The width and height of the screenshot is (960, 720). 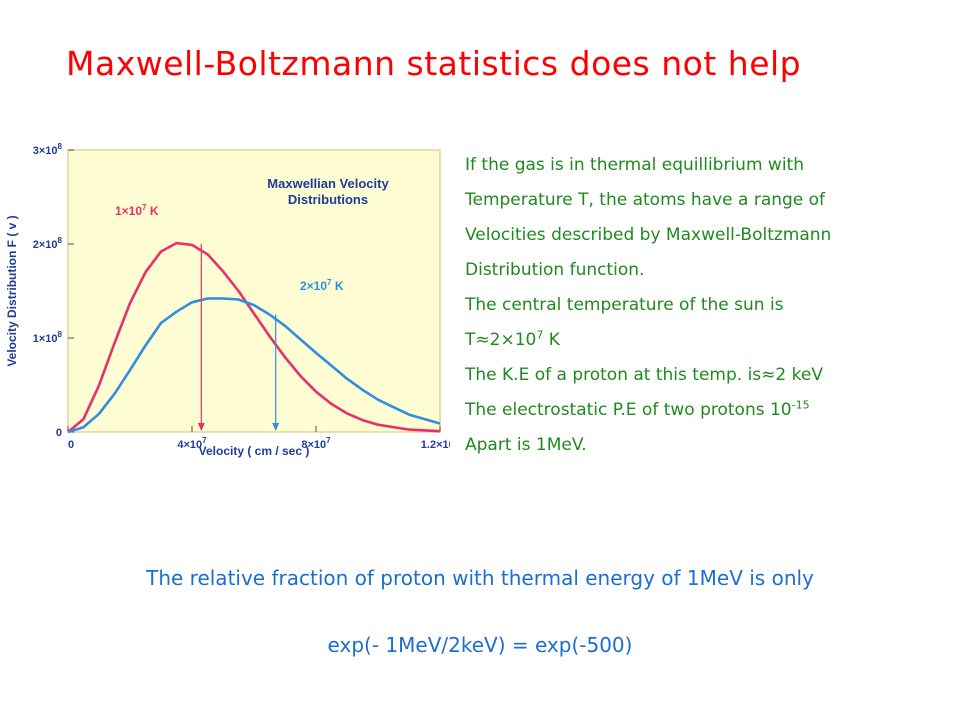 What do you see at coordinates (526, 445) in the screenshot?
I see `text-line-main: Apart is 1MeV.` at bounding box center [526, 445].